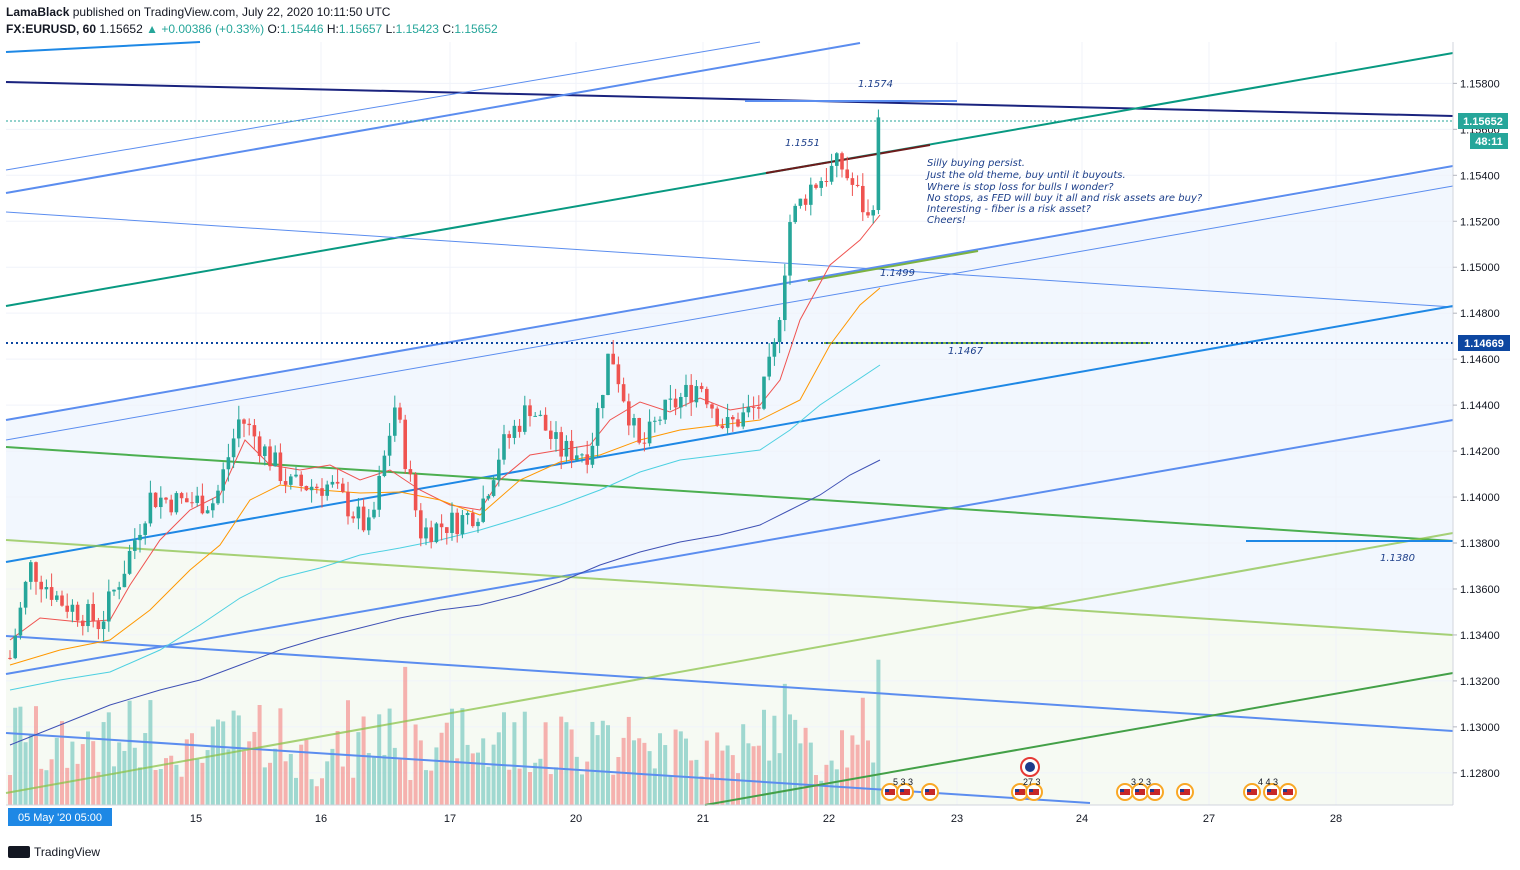 The image size is (1520, 870). What do you see at coordinates (966, 351) in the screenshot?
I see `annotation-1467: 1.1467` at bounding box center [966, 351].